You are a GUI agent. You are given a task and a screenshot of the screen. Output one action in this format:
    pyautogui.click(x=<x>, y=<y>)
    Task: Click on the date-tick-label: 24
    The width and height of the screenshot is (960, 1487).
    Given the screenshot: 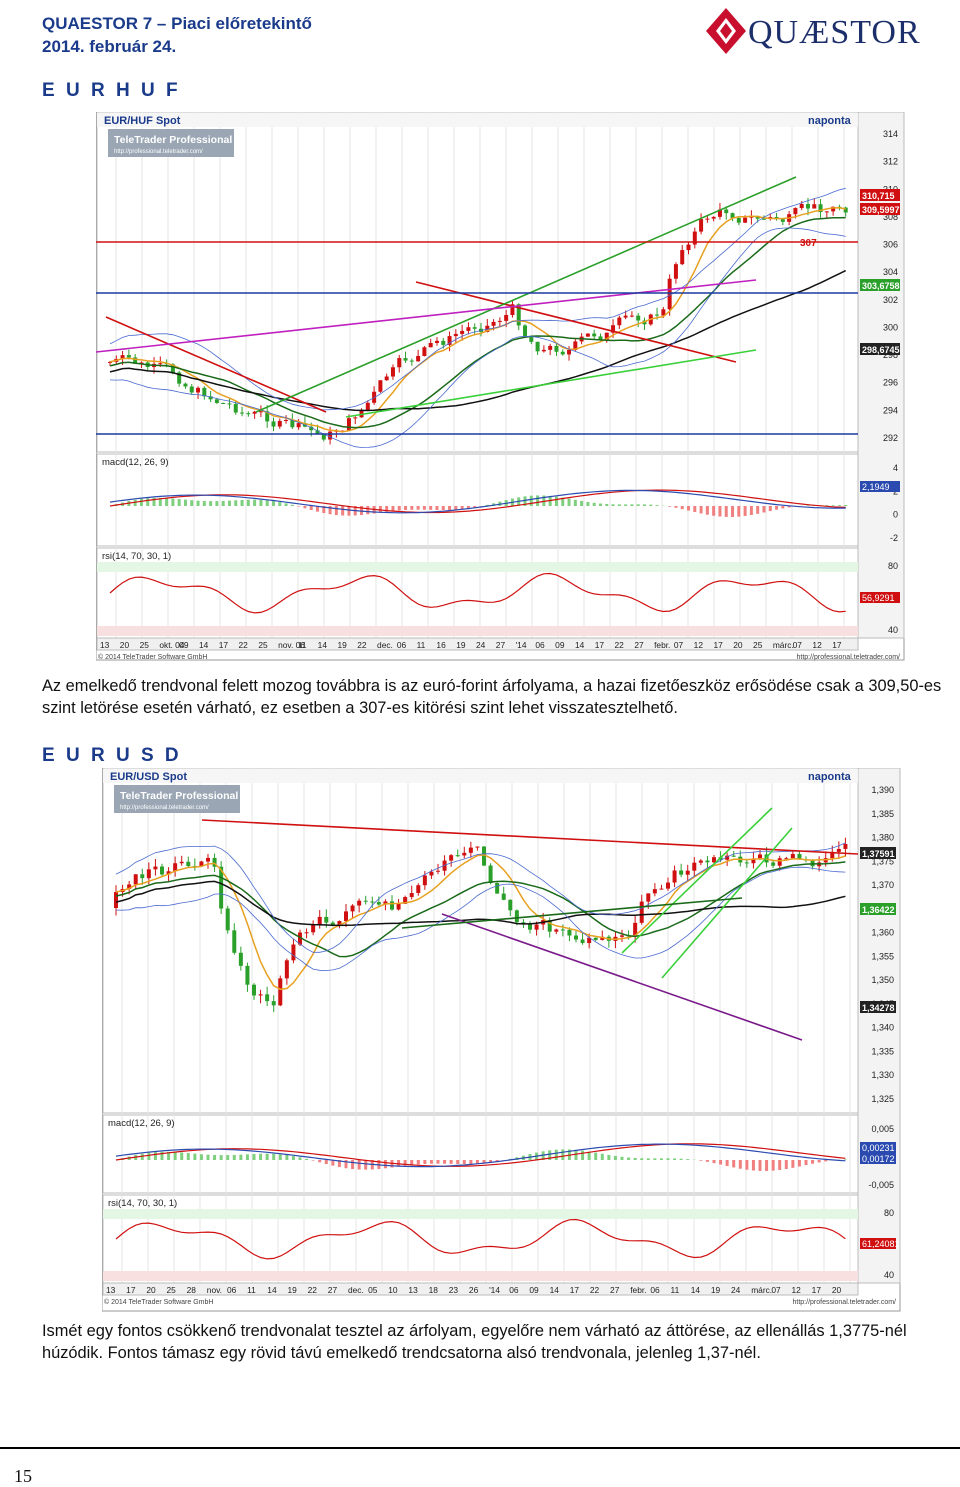 What is the action you would take?
    pyautogui.click(x=481, y=645)
    